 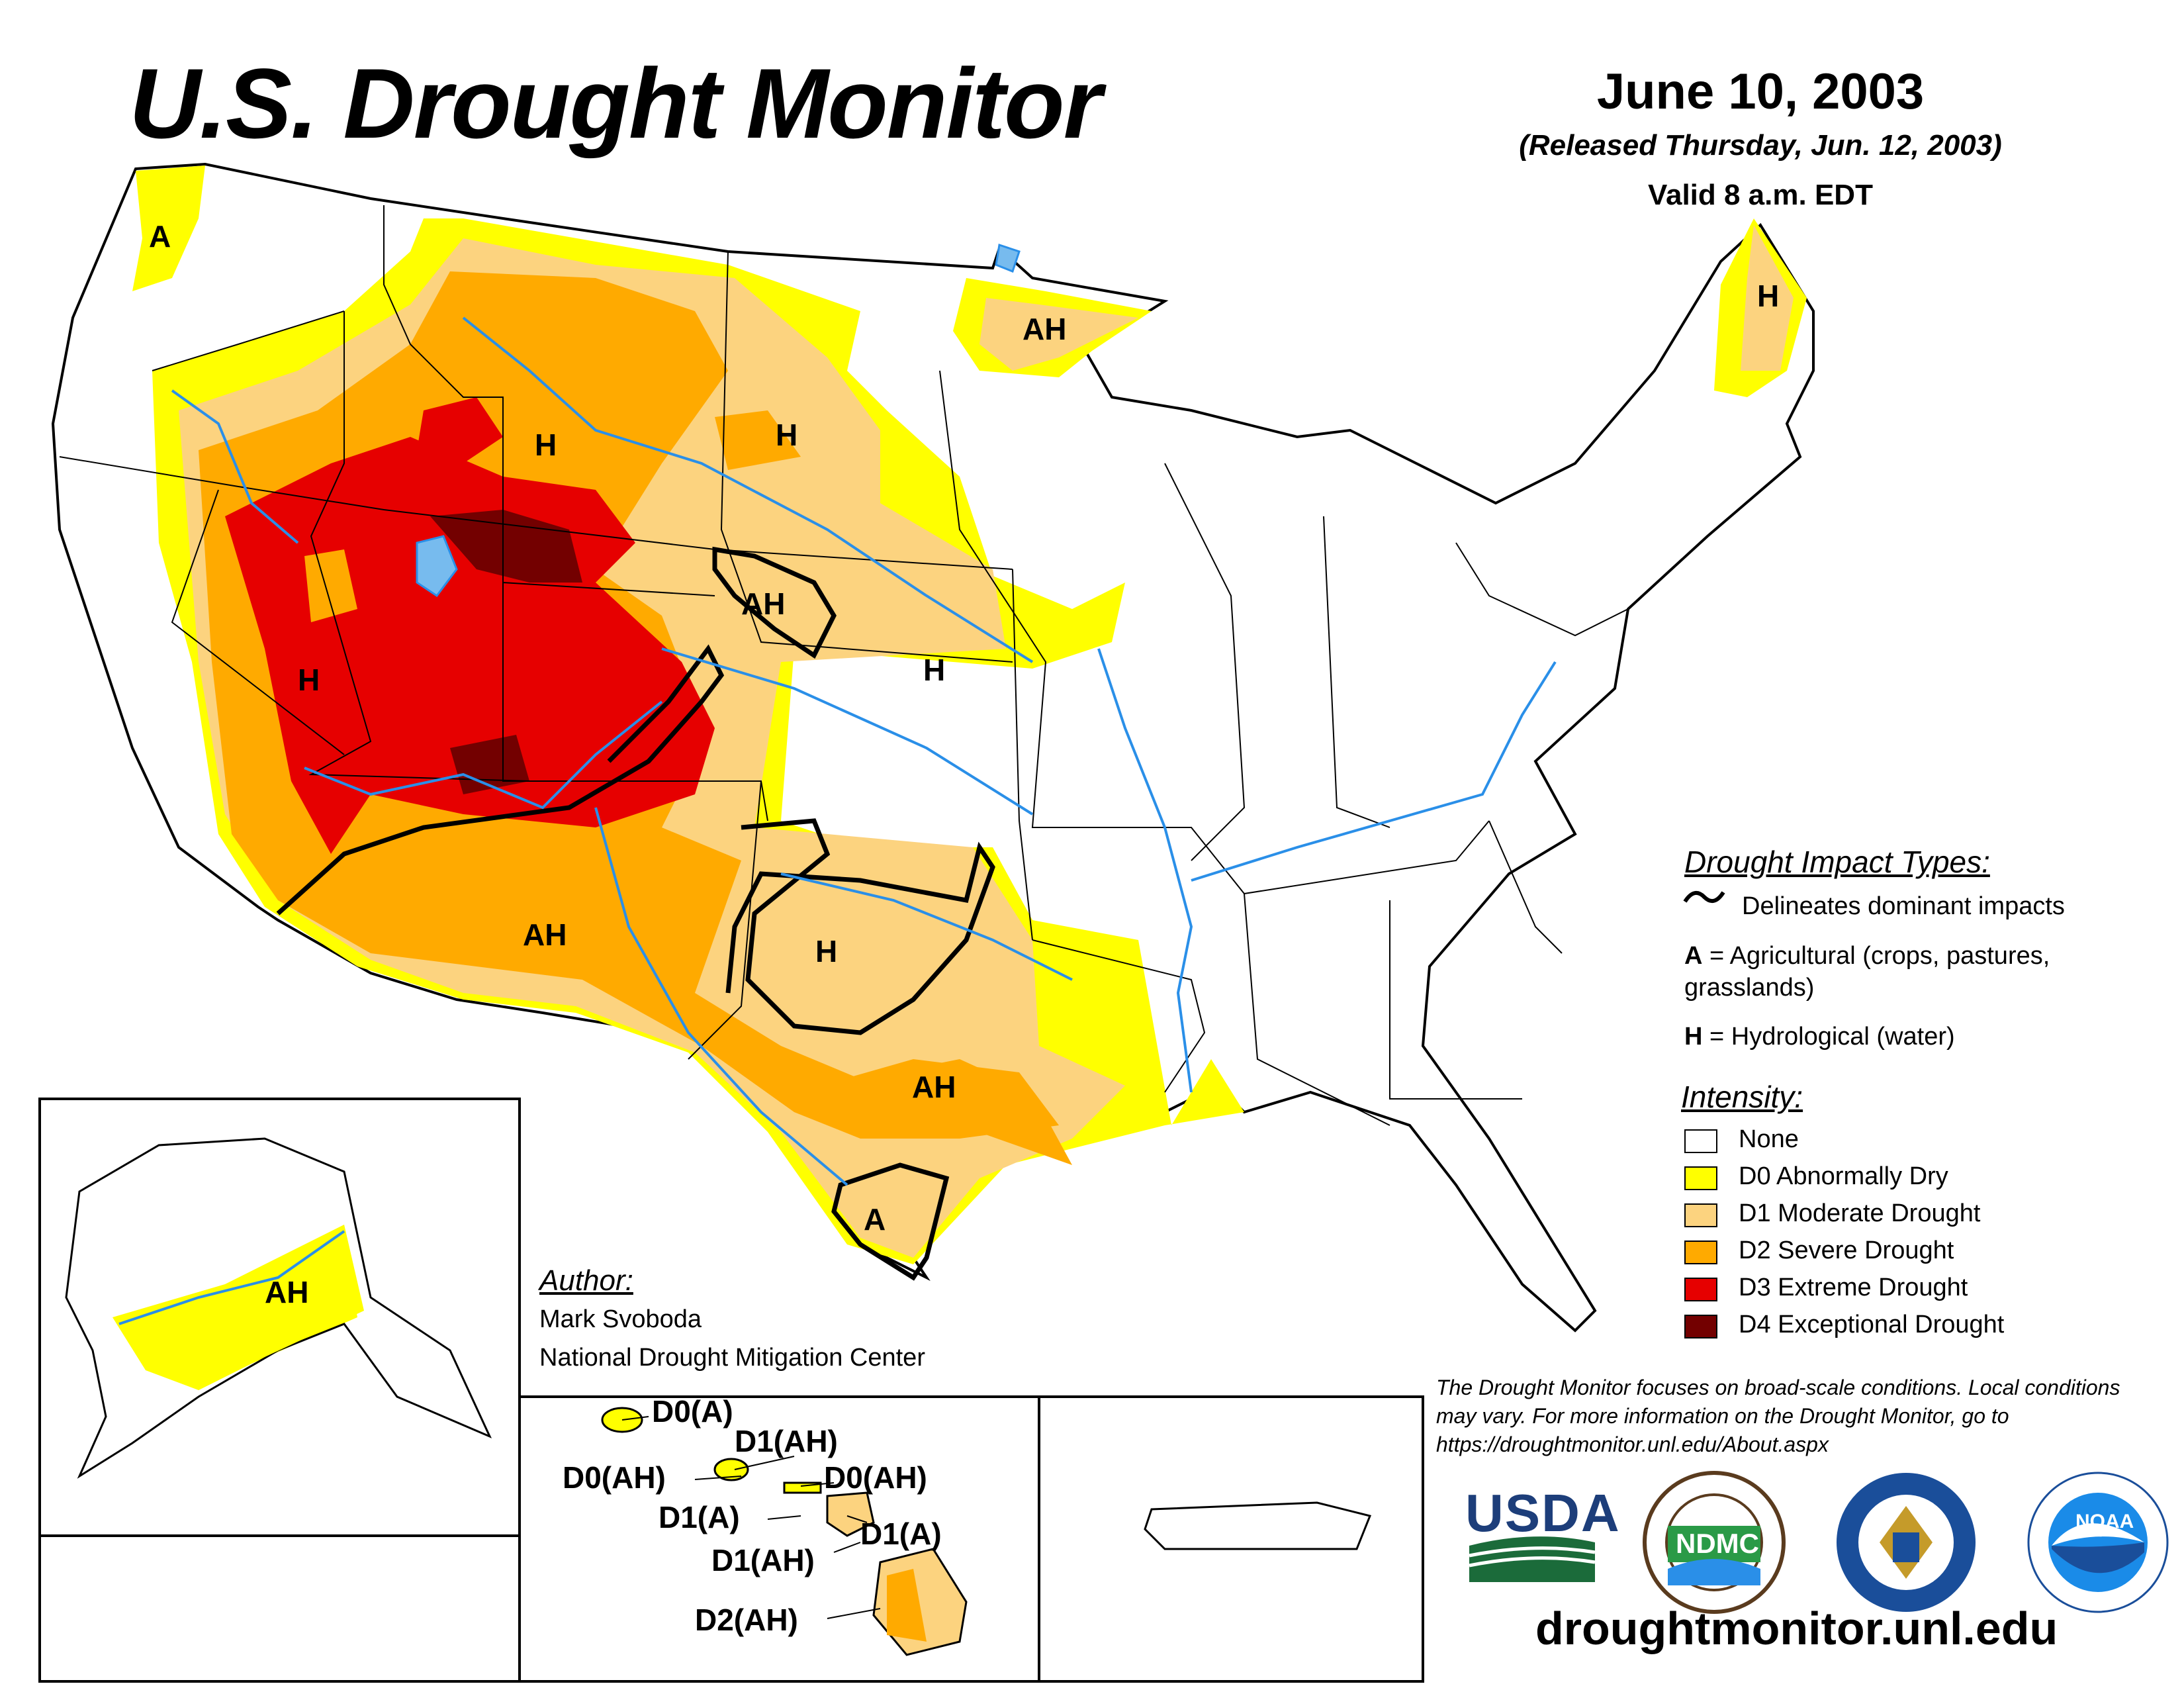 I want to click on alaska-d0, so click(x=239, y=1307).